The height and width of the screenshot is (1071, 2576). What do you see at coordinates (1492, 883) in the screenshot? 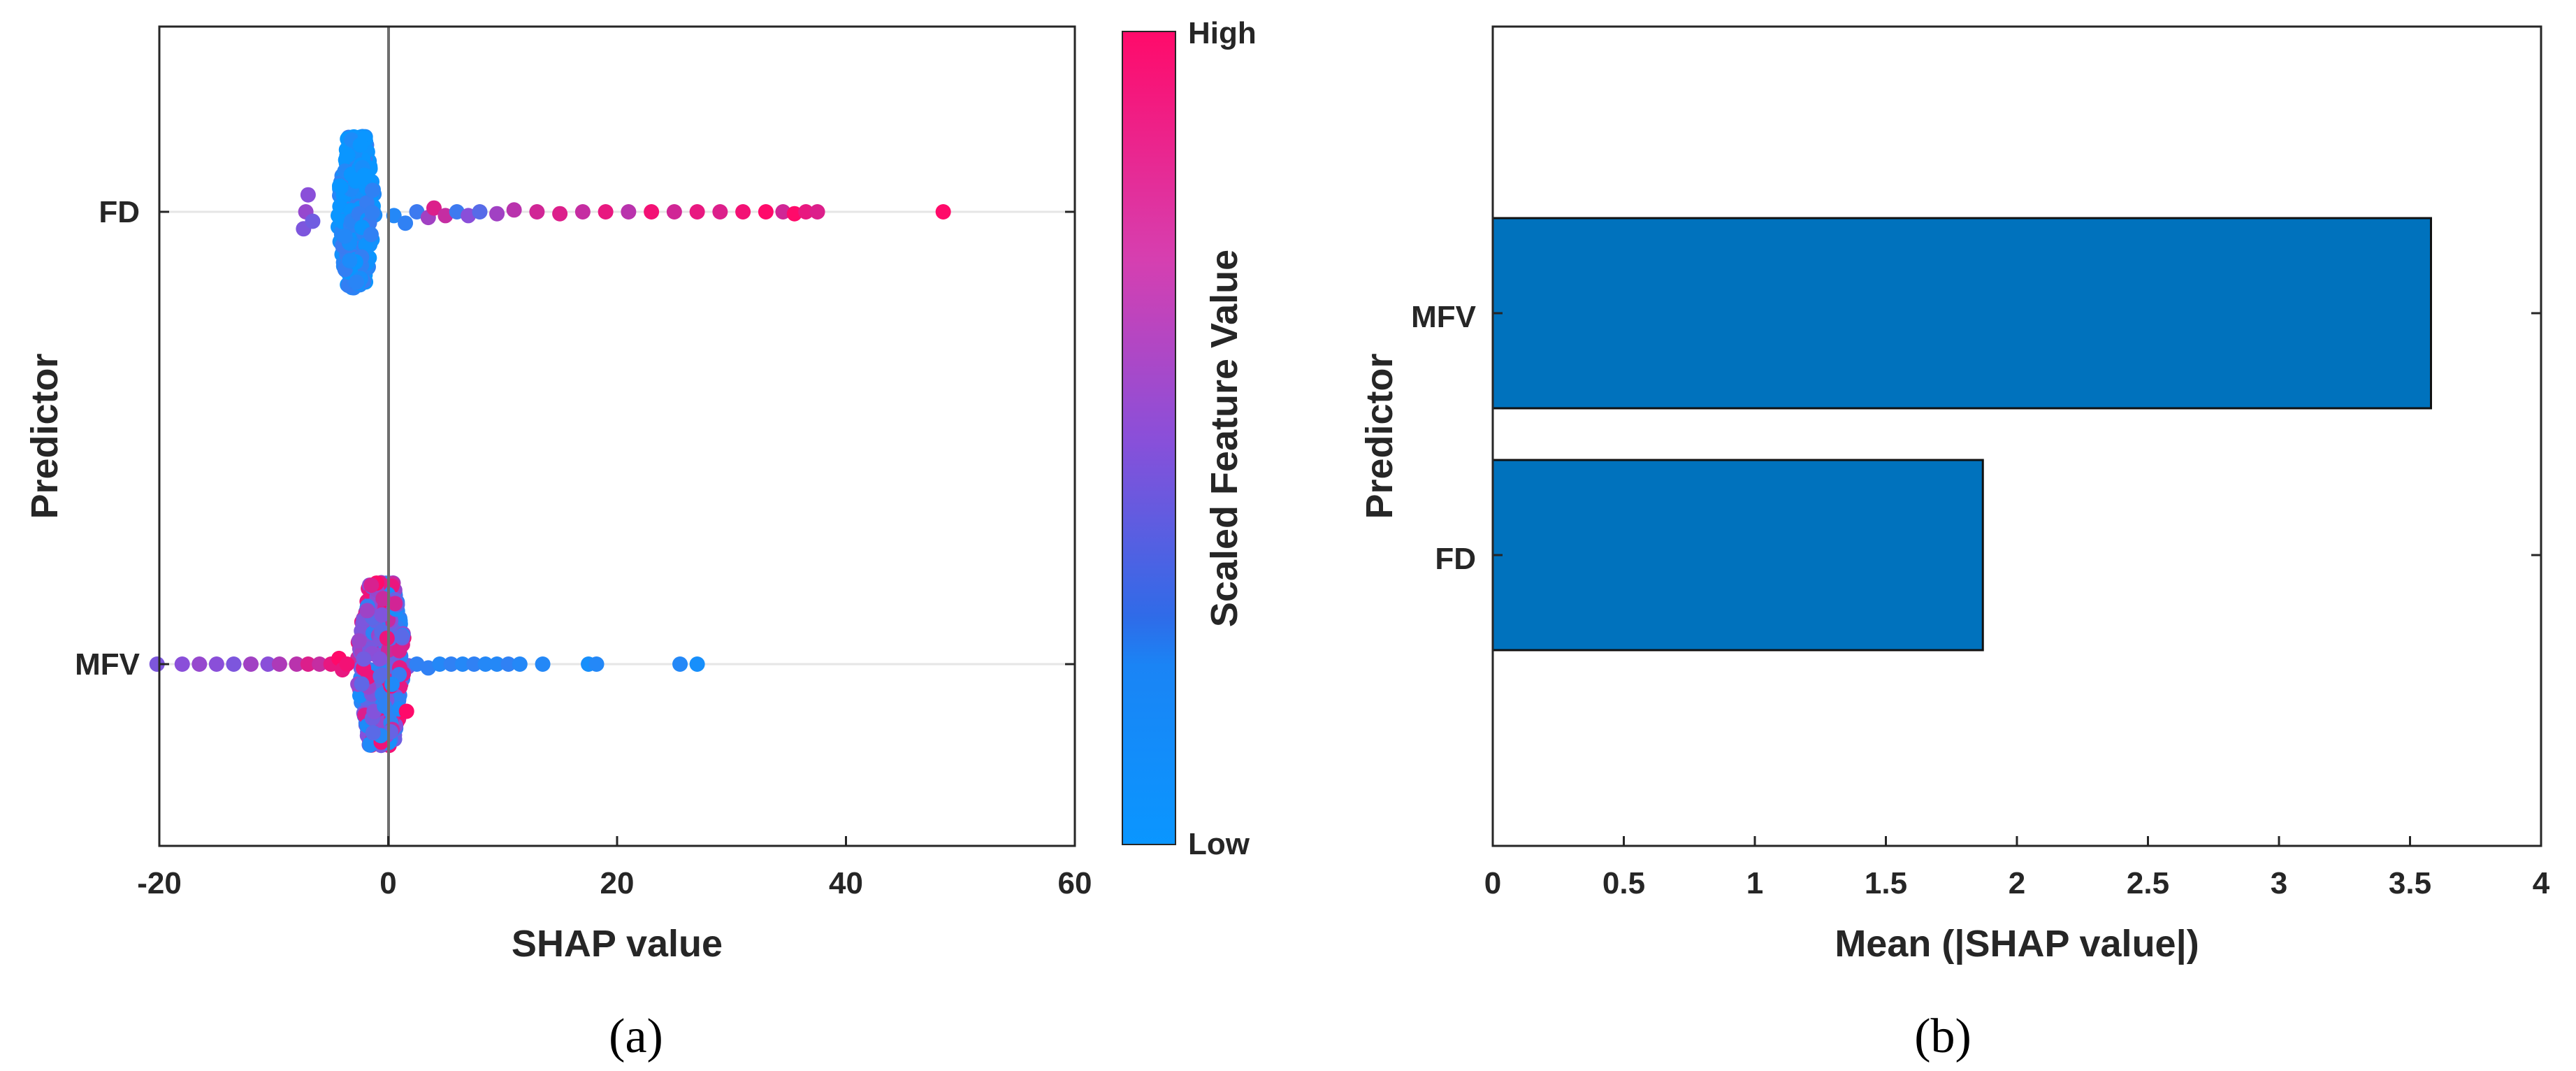
I see `b-xtick-label: 0` at bounding box center [1492, 883].